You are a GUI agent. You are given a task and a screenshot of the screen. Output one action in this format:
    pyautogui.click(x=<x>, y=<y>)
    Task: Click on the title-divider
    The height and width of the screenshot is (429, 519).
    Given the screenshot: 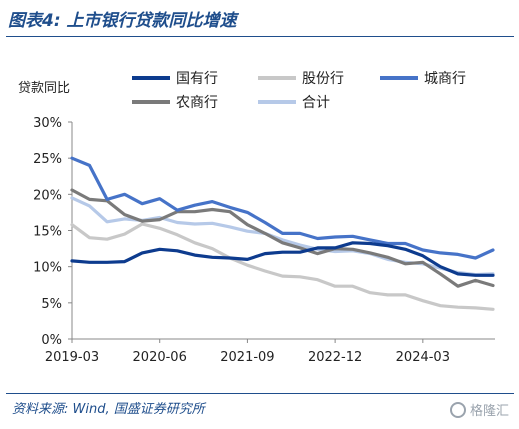 What is the action you would take?
    pyautogui.click(x=260, y=36)
    